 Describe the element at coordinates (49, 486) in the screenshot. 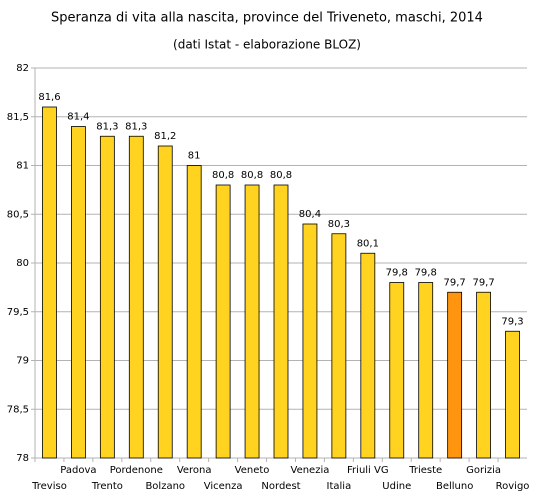

I see `x-tick-label: Treviso` at that location.